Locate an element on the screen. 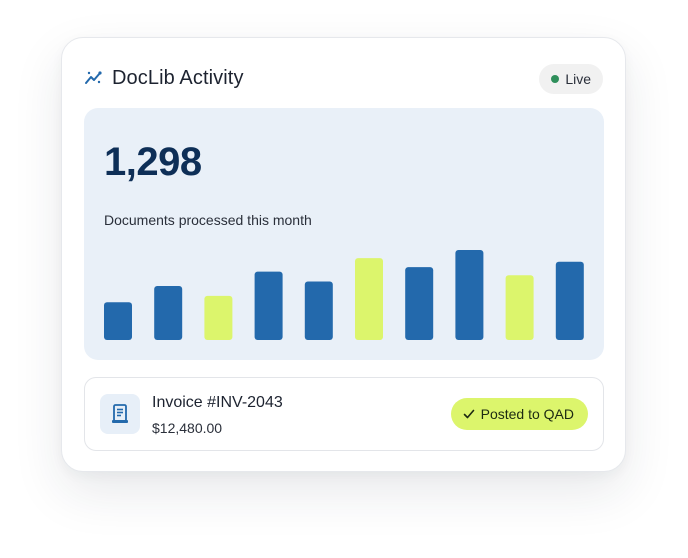  live-status-badge: Live is located at coordinates (571, 79).